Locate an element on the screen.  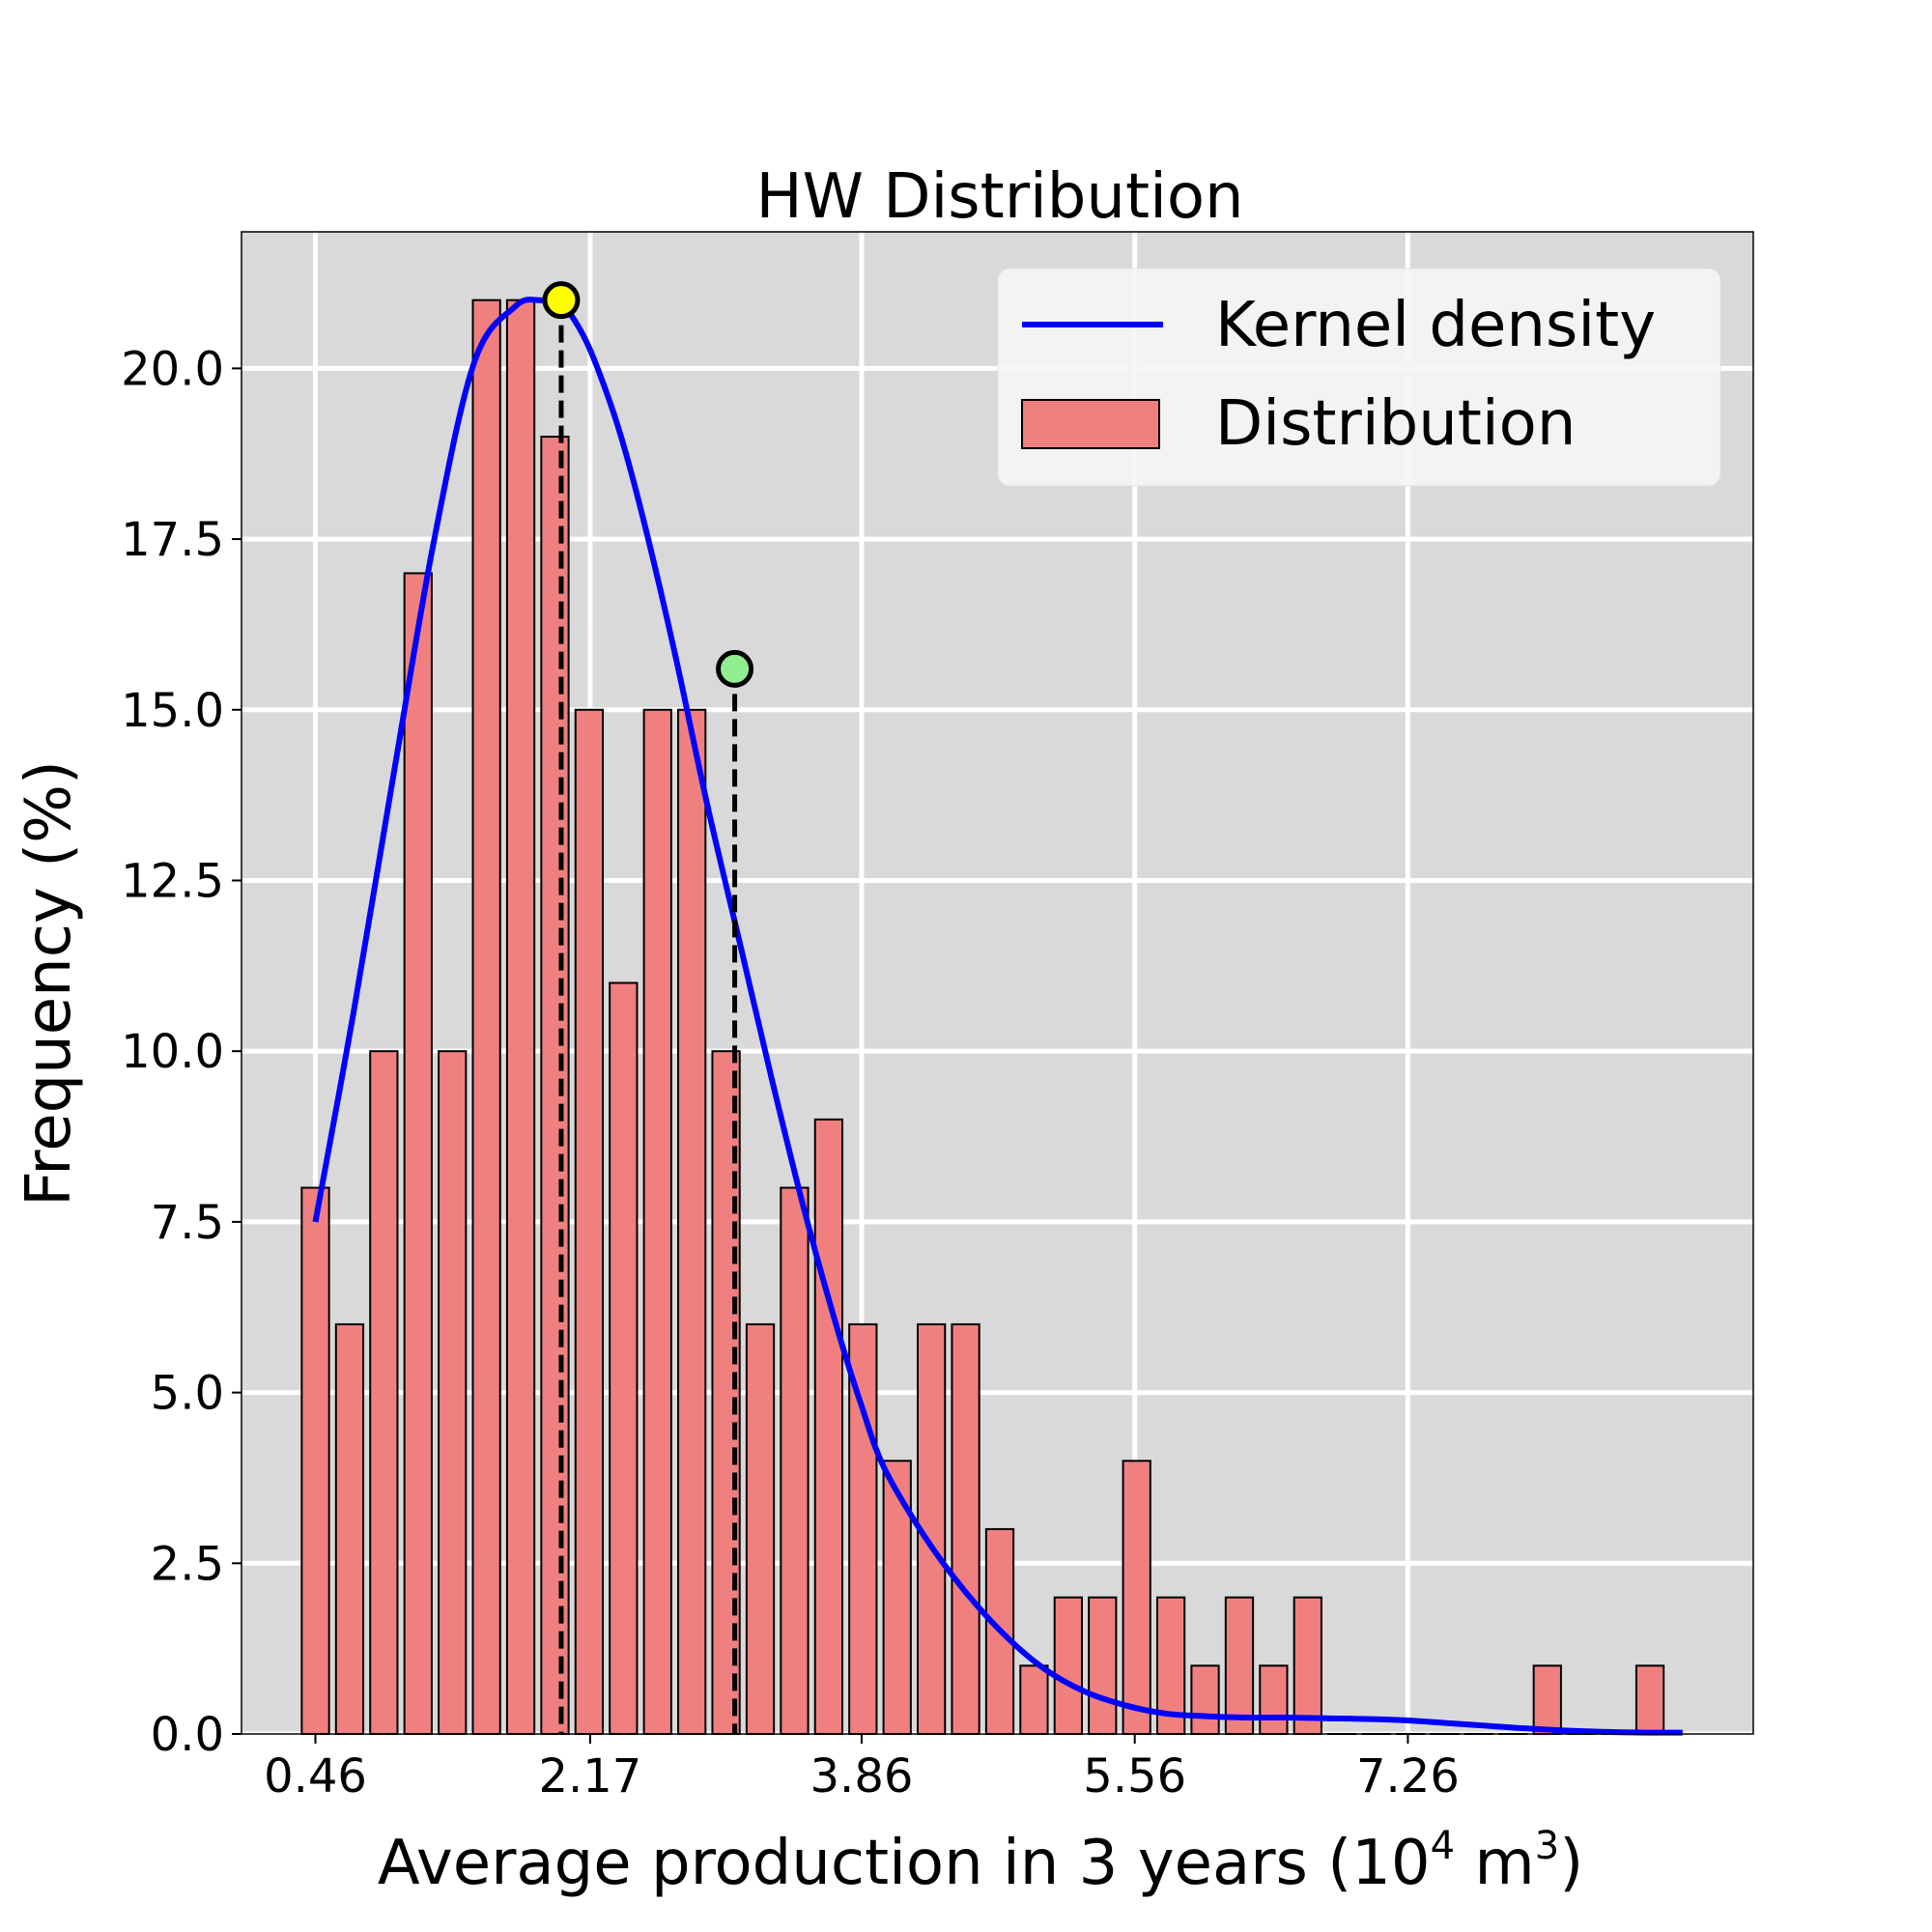
y-axis-label: Frequency (%) is located at coordinates (49, 983).